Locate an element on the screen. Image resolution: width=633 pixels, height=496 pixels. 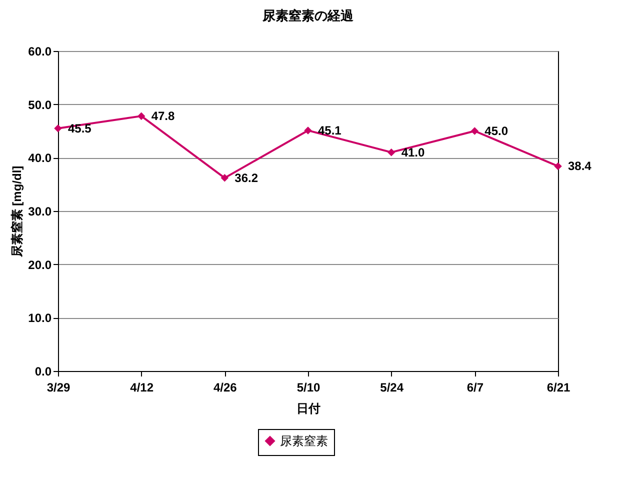
y-tick-label: 10.0 is located at coordinates (40, 318).